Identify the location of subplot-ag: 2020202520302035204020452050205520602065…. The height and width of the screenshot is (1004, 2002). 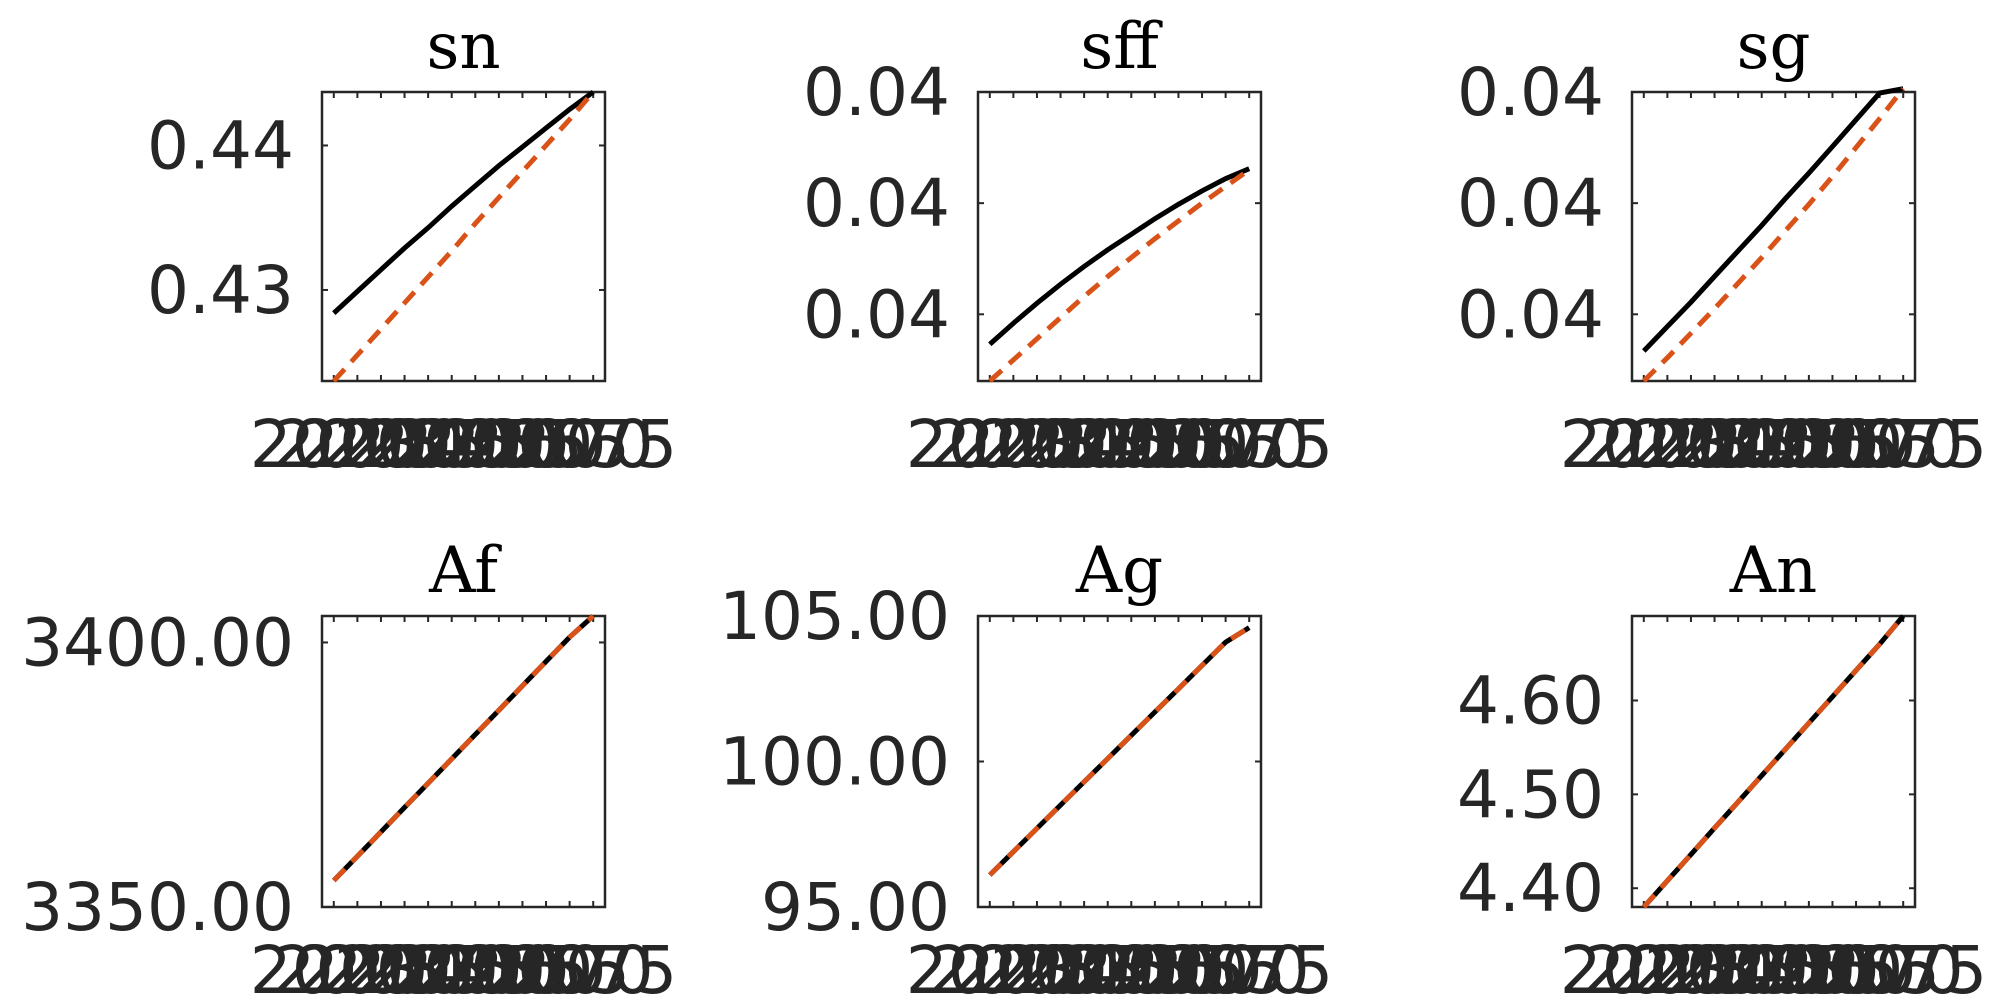
(1026, 769).